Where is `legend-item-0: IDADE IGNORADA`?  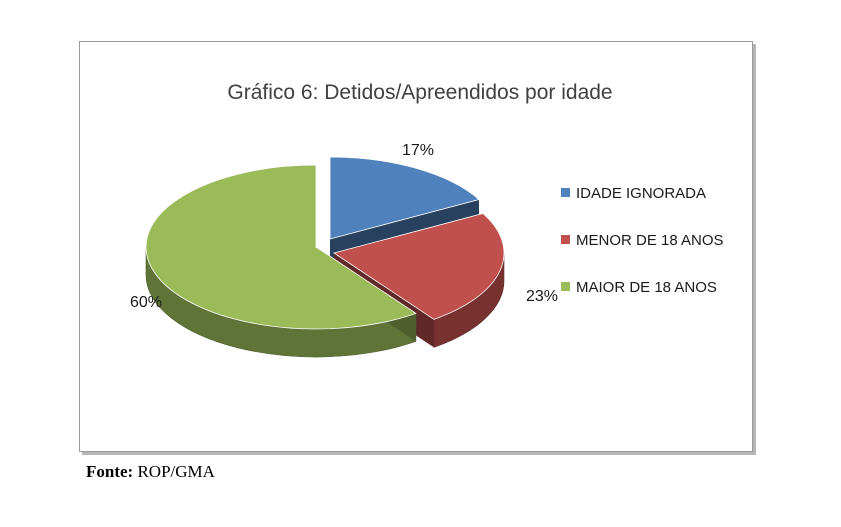
legend-item-0: IDADE IGNORADA is located at coordinates (633, 193).